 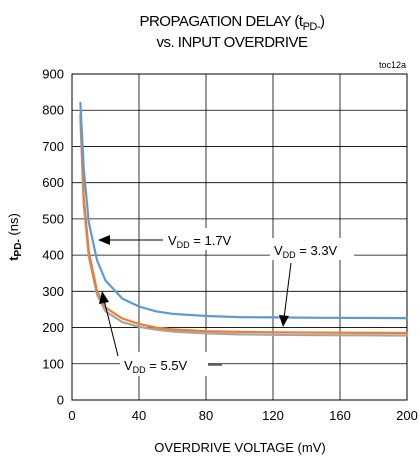 I want to click on title-main: PROPAGATION DELAY (t, so click(x=221, y=21).